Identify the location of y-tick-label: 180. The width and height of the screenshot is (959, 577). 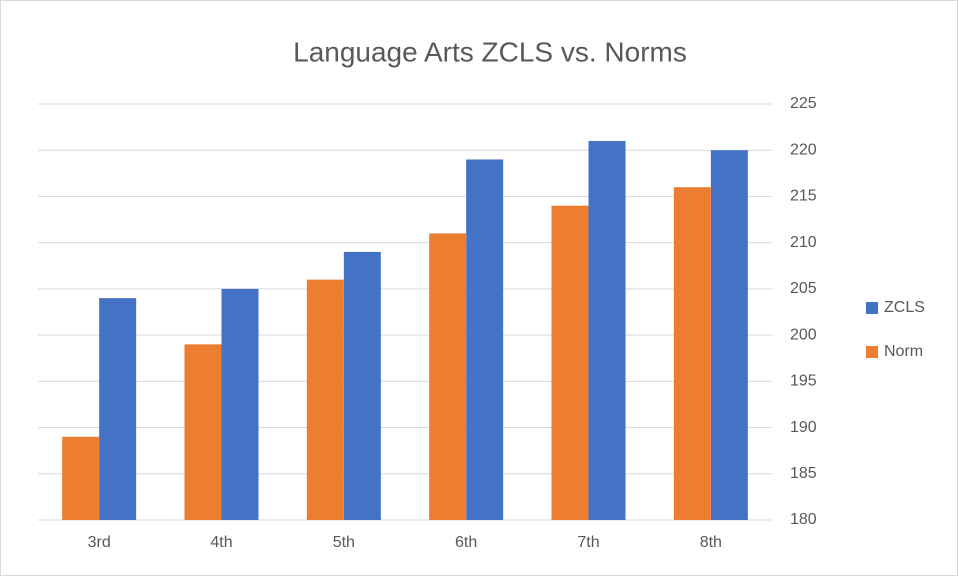
(803, 519).